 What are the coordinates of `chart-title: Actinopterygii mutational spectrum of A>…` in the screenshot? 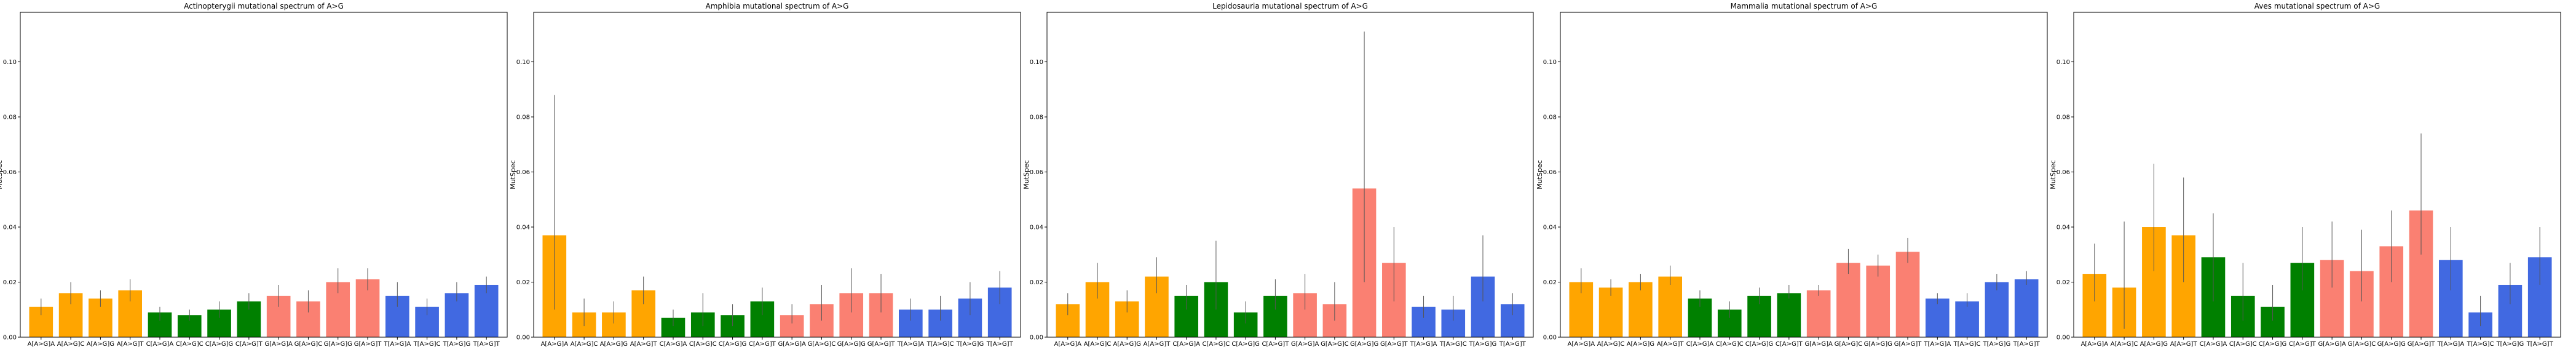 It's located at (264, 6).